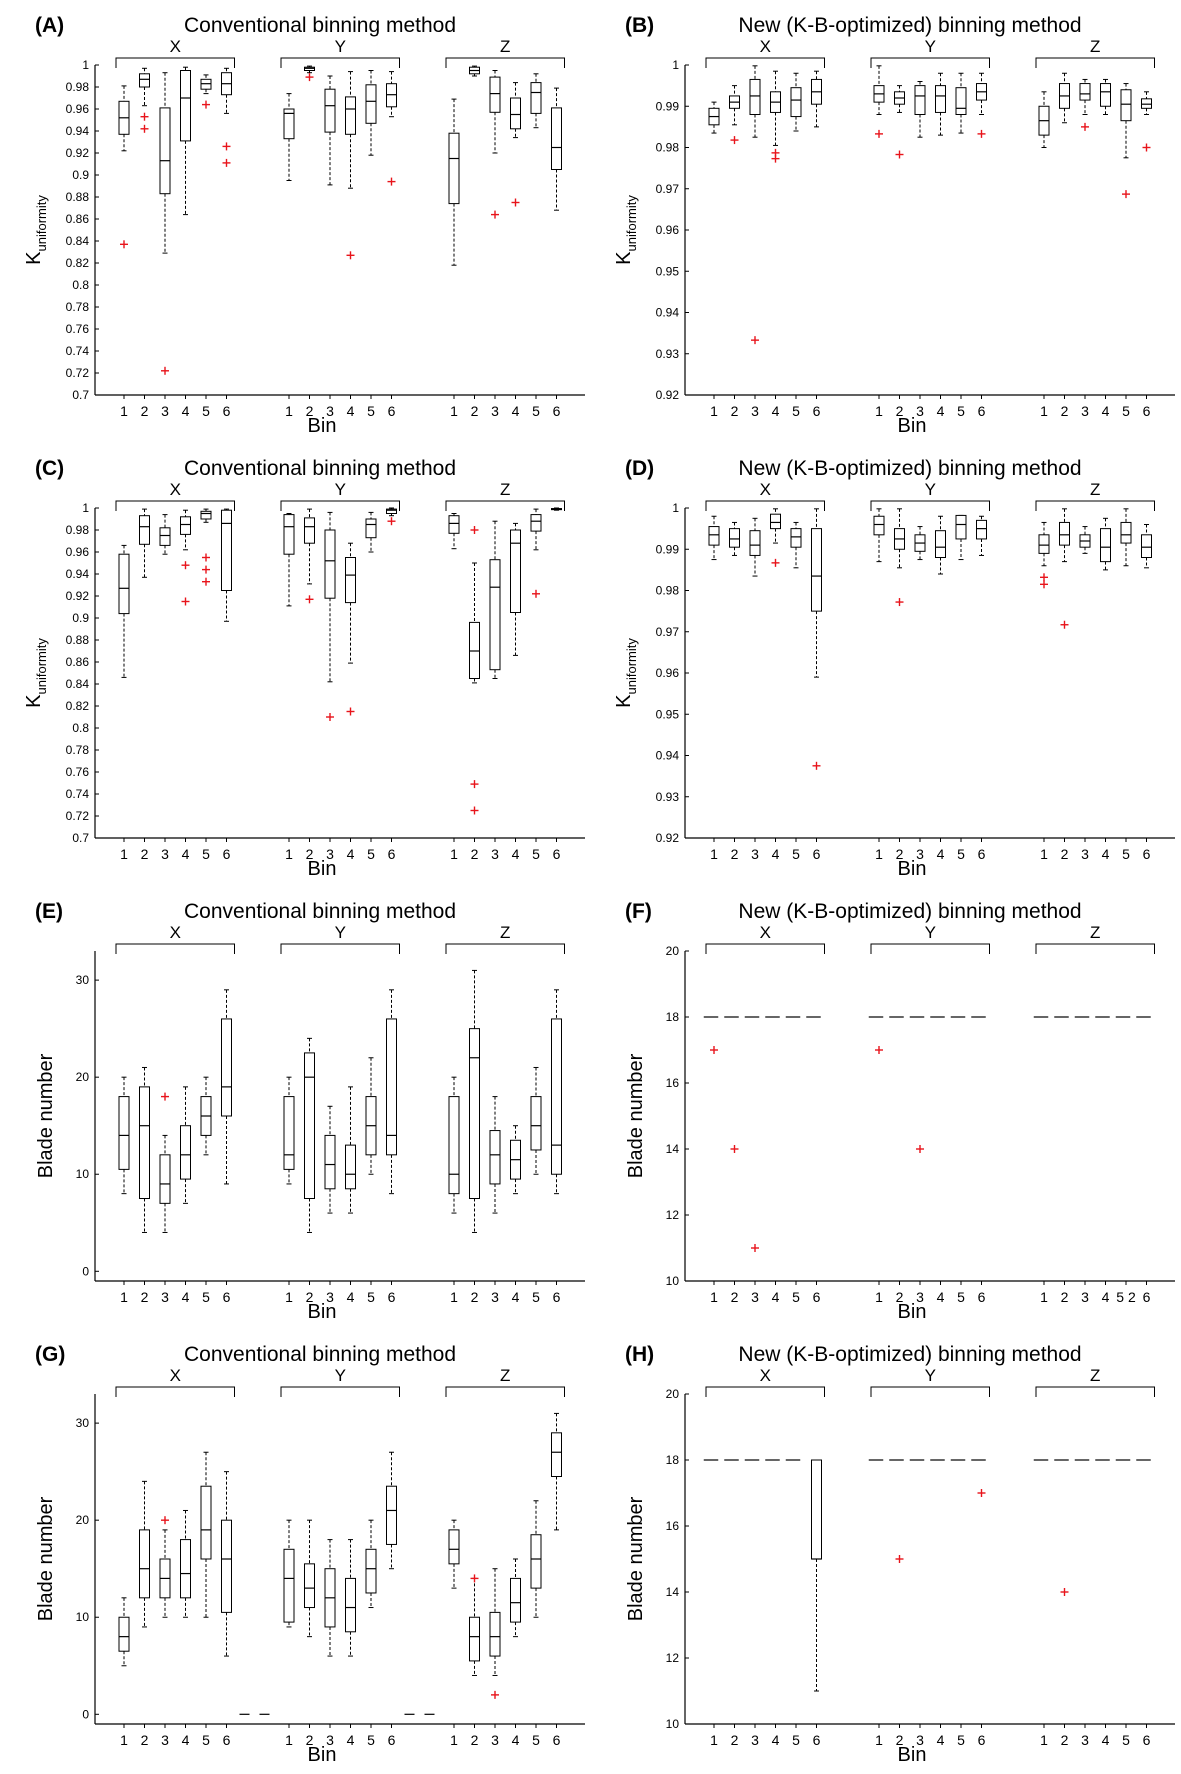 This screenshot has height=1774, width=1181. Describe the element at coordinates (50, 1354) in the screenshot. I see `panel-id: (G)` at that location.